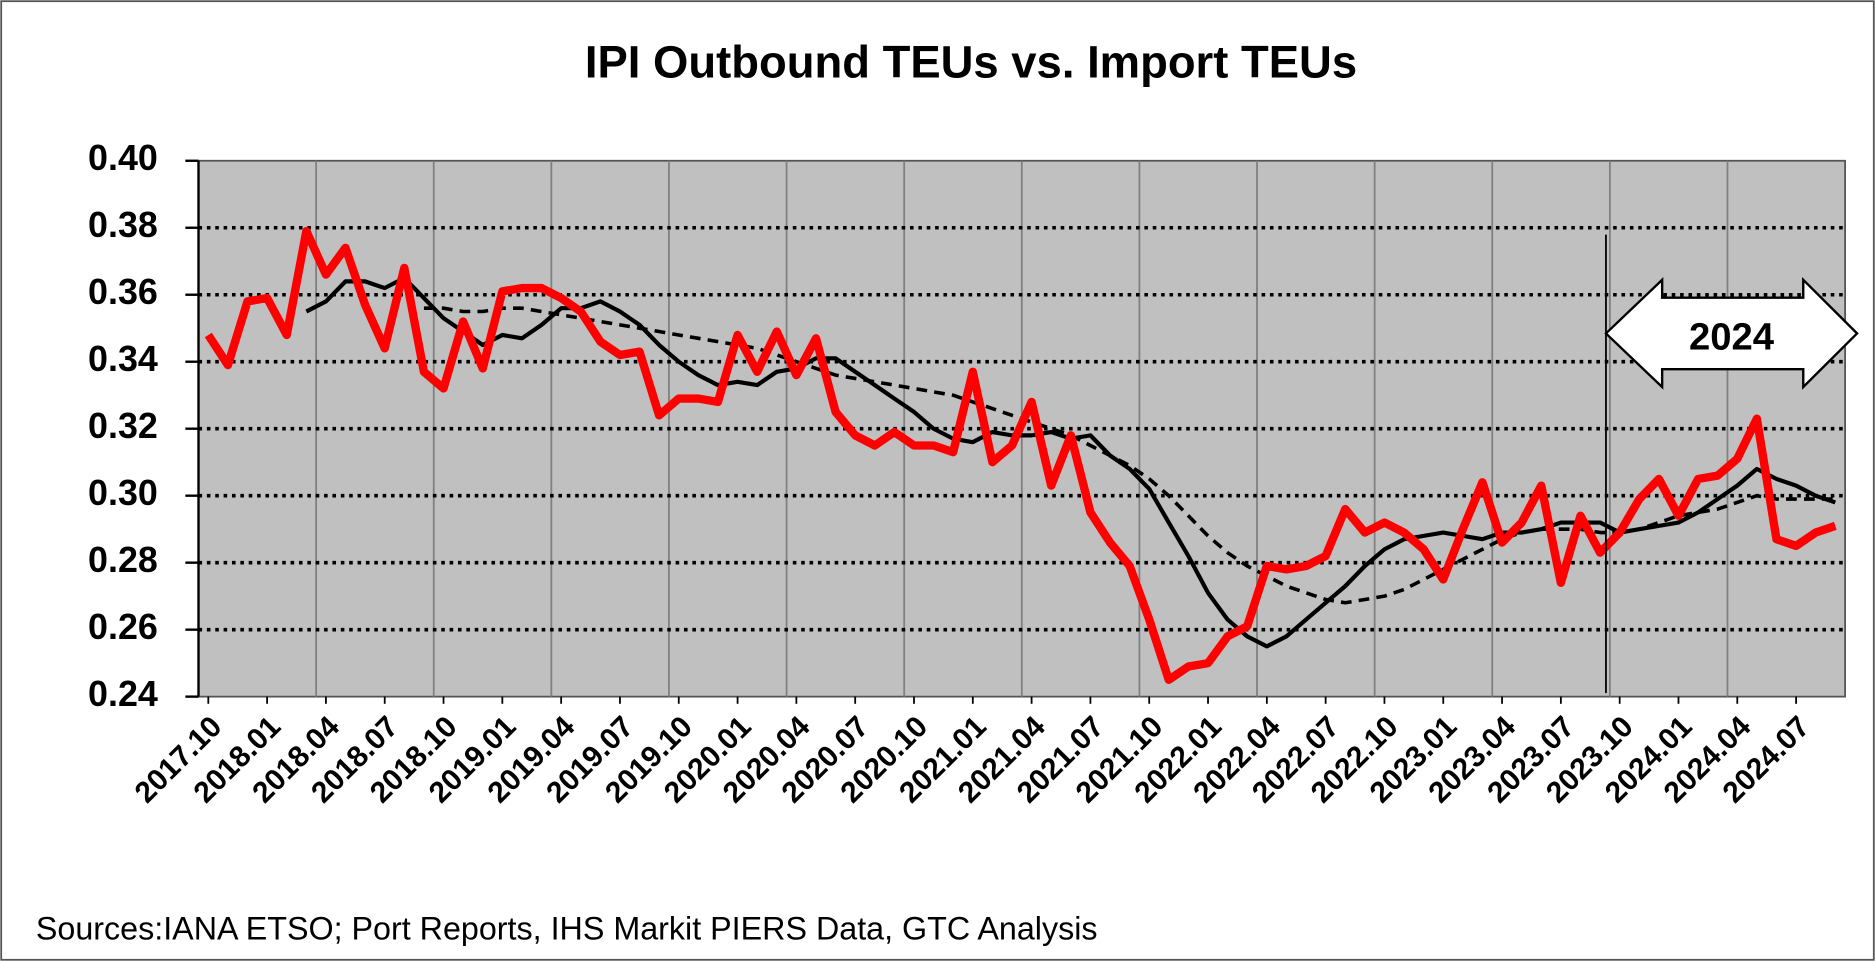 The width and height of the screenshot is (1875, 961). What do you see at coordinates (123, 225) in the screenshot?
I see `y-tick-label: 0.38` at bounding box center [123, 225].